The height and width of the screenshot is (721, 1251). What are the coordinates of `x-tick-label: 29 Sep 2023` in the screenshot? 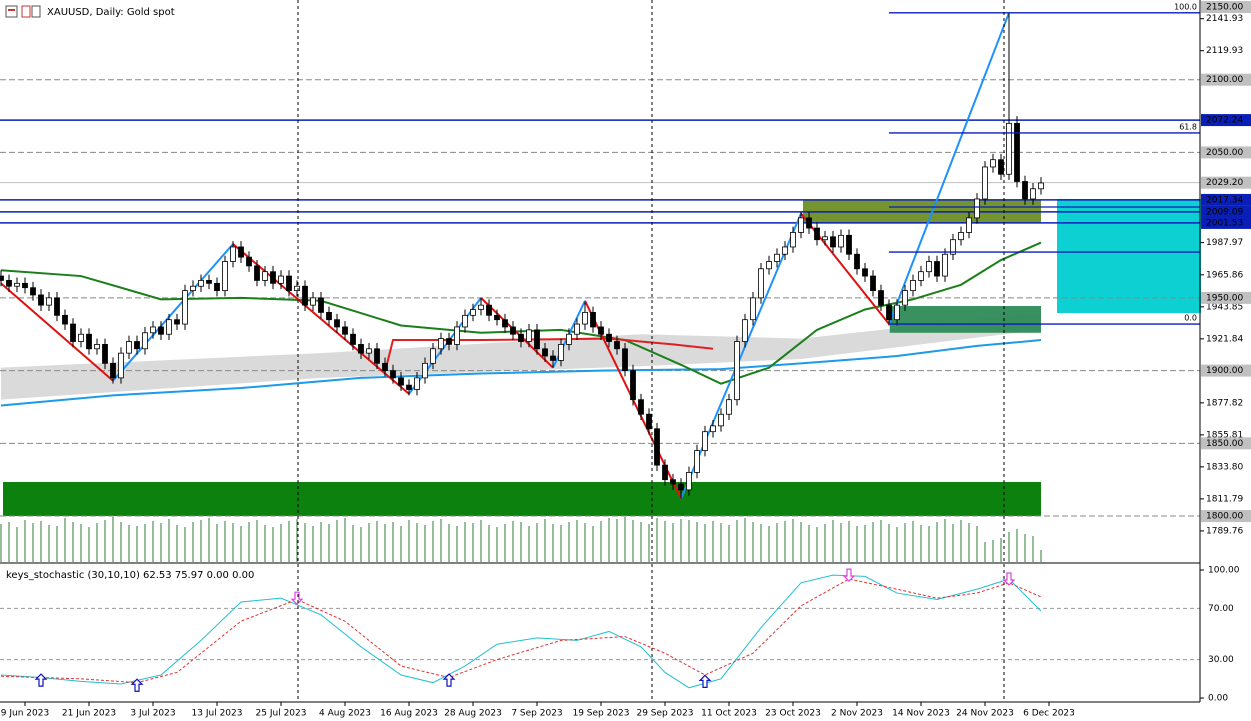 It's located at (664, 714).